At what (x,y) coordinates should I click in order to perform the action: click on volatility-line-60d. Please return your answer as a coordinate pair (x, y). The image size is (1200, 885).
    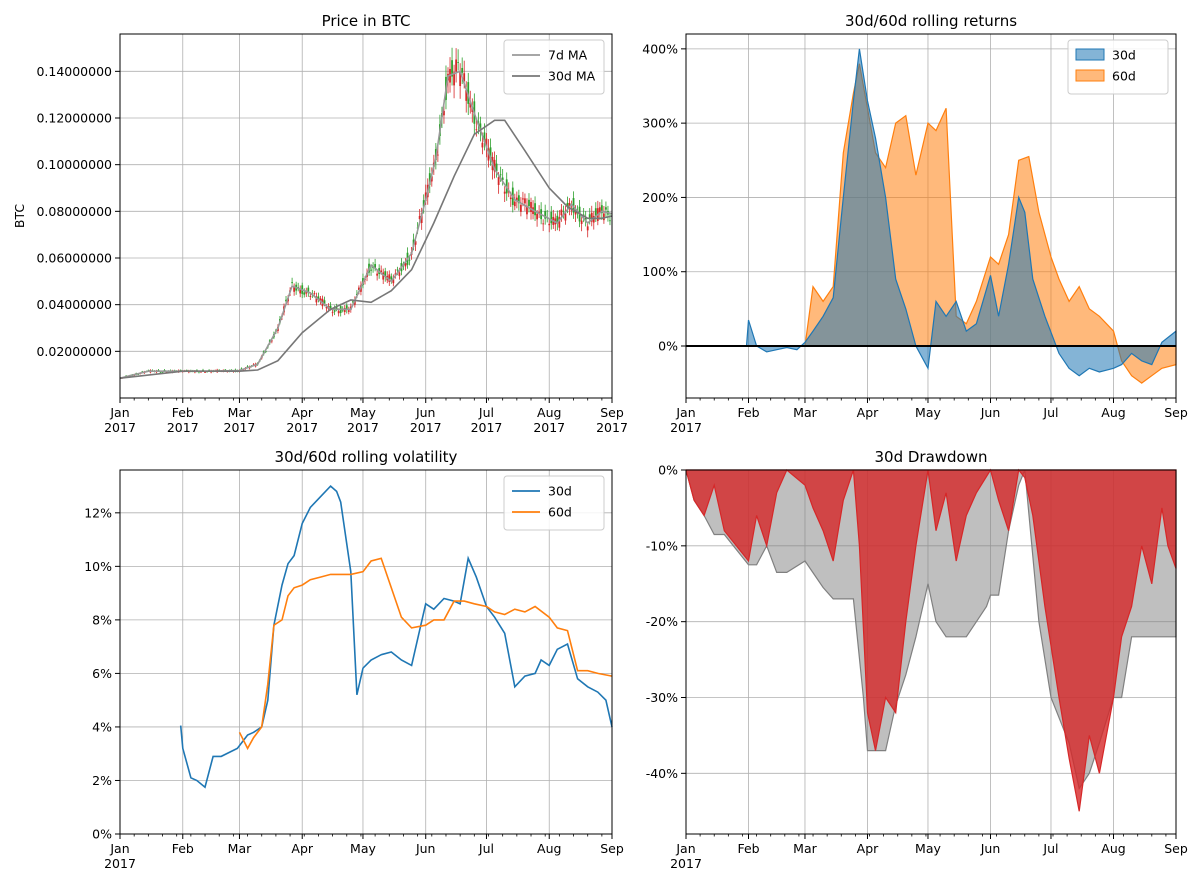
    Looking at the image, I should click on (425, 654).